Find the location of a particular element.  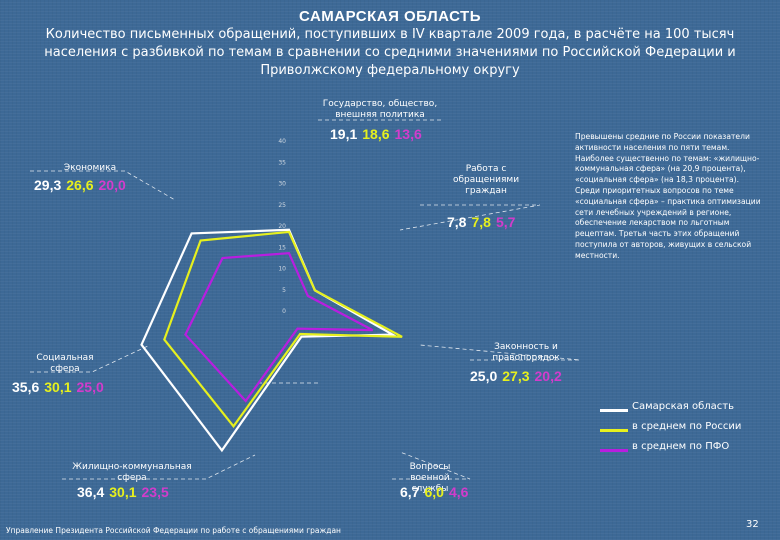

radial-tick-label: 20 is located at coordinates (282, 226).